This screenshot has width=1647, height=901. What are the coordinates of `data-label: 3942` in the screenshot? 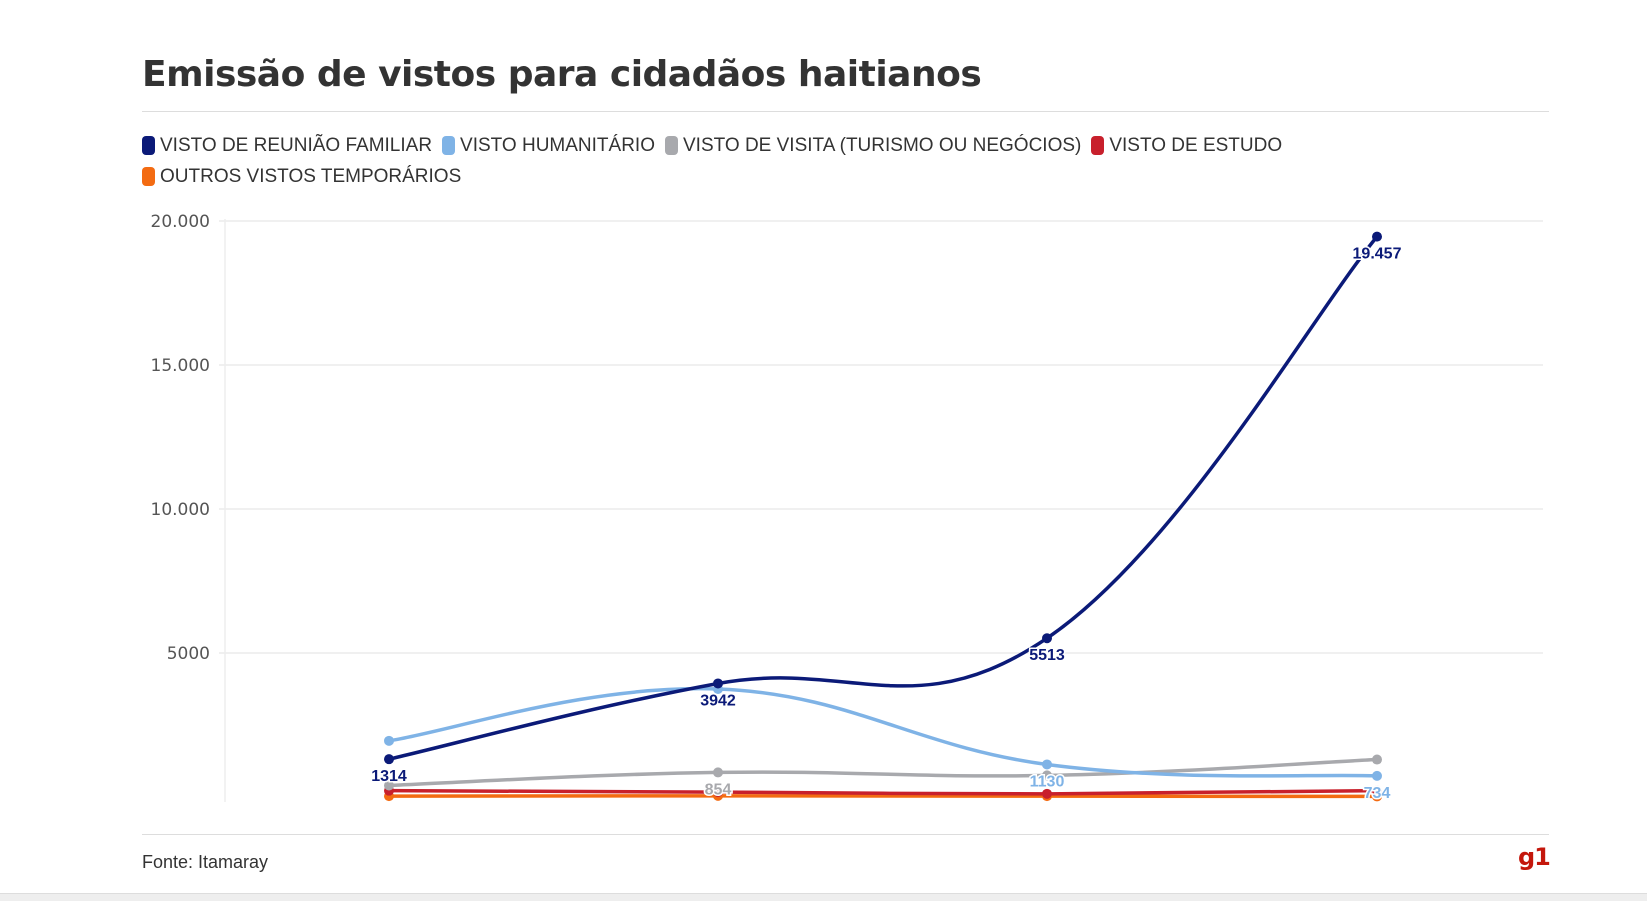 It's located at (718, 700).